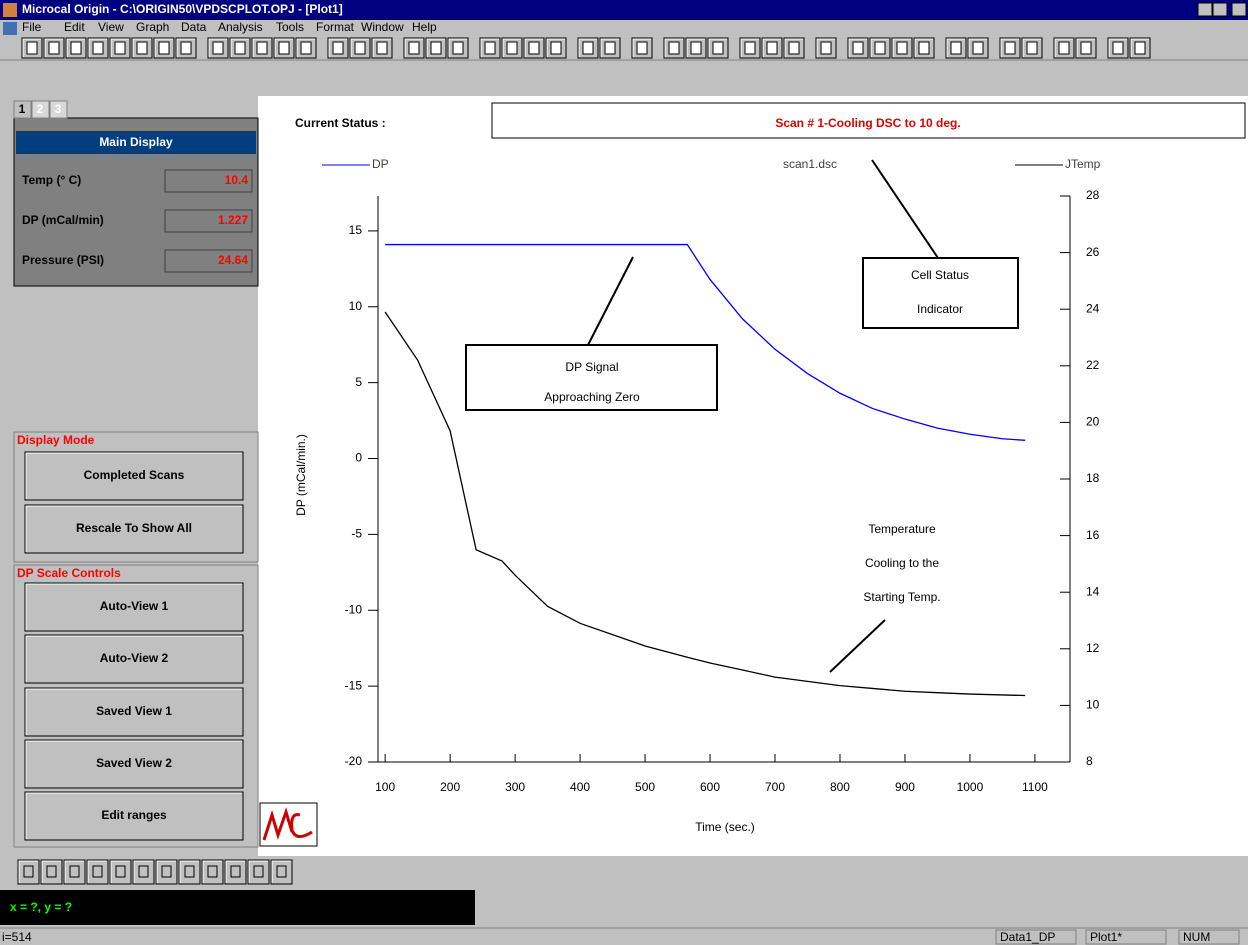 Image resolution: width=1248 pixels, height=945 pixels. Describe the element at coordinates (624, 10) in the screenshot. I see `title-bar` at that location.